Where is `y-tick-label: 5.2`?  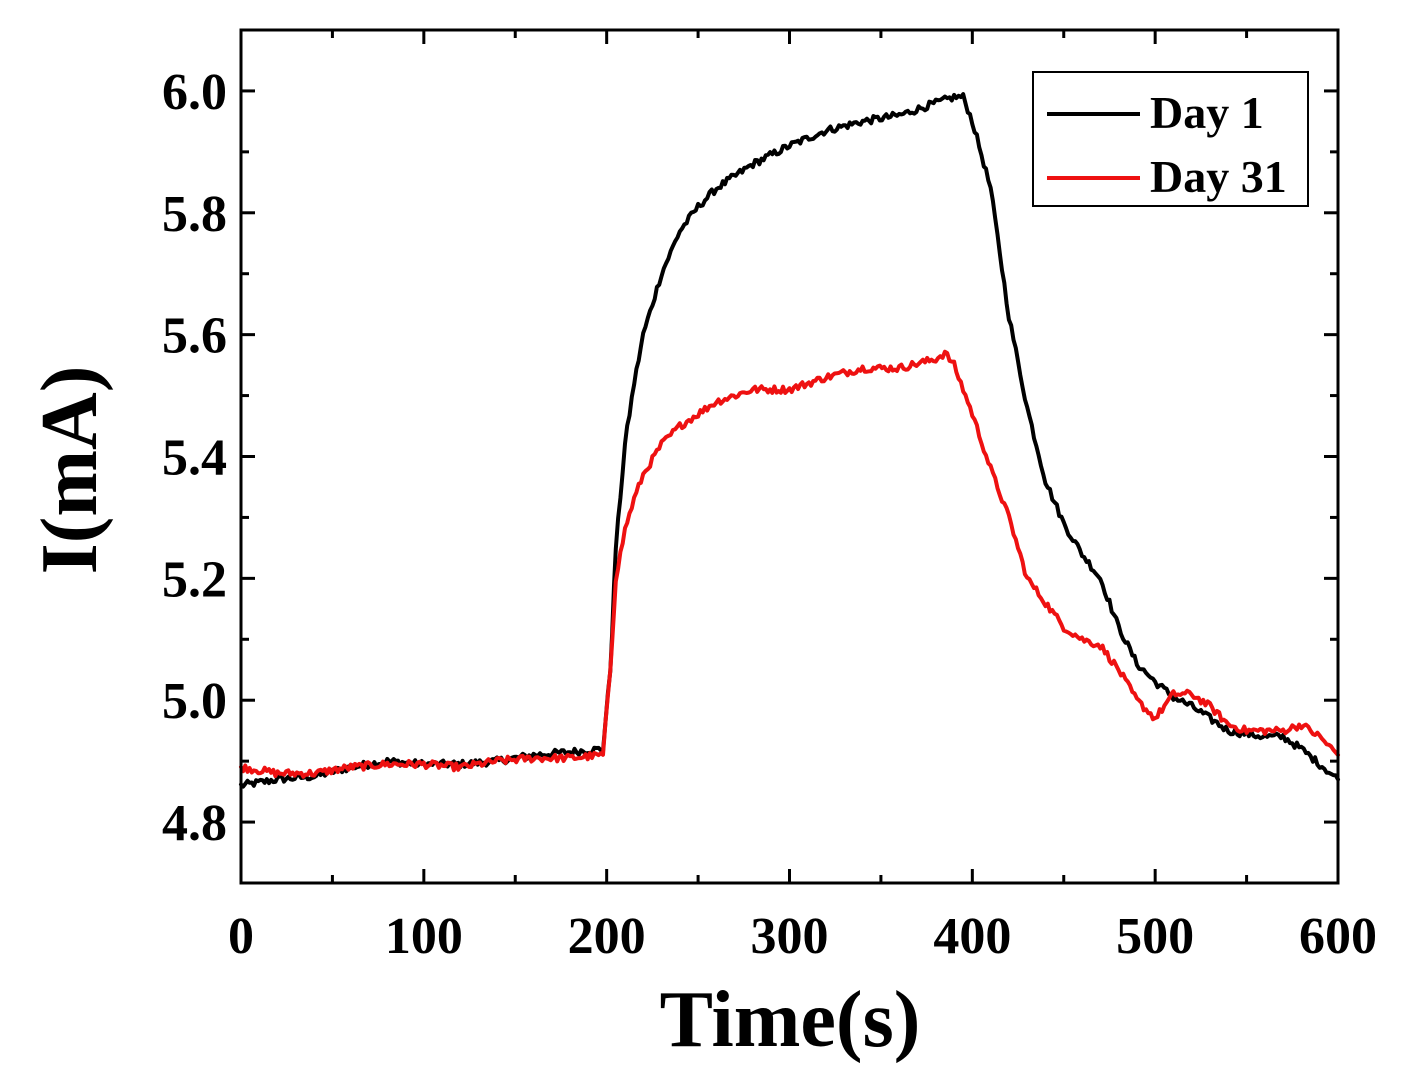
y-tick-label: 5.2 is located at coordinates (194, 579).